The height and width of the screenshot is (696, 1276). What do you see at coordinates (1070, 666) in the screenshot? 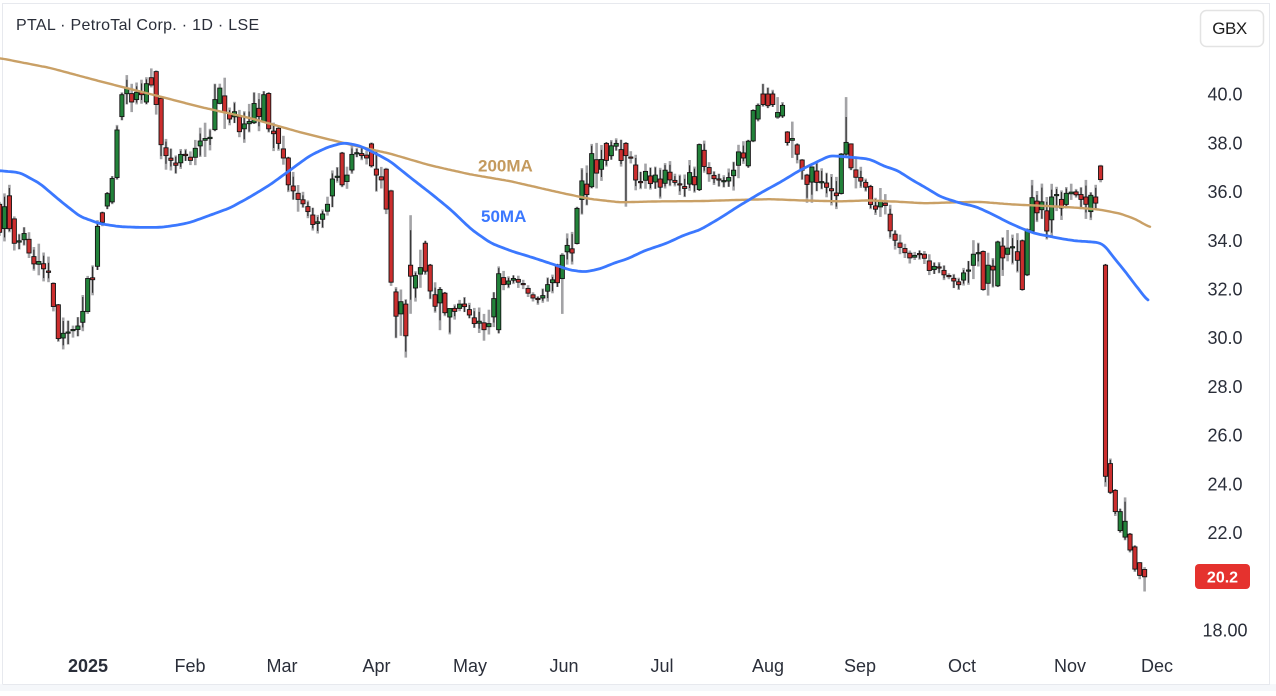
I see `svg-text: Nov` at bounding box center [1070, 666].